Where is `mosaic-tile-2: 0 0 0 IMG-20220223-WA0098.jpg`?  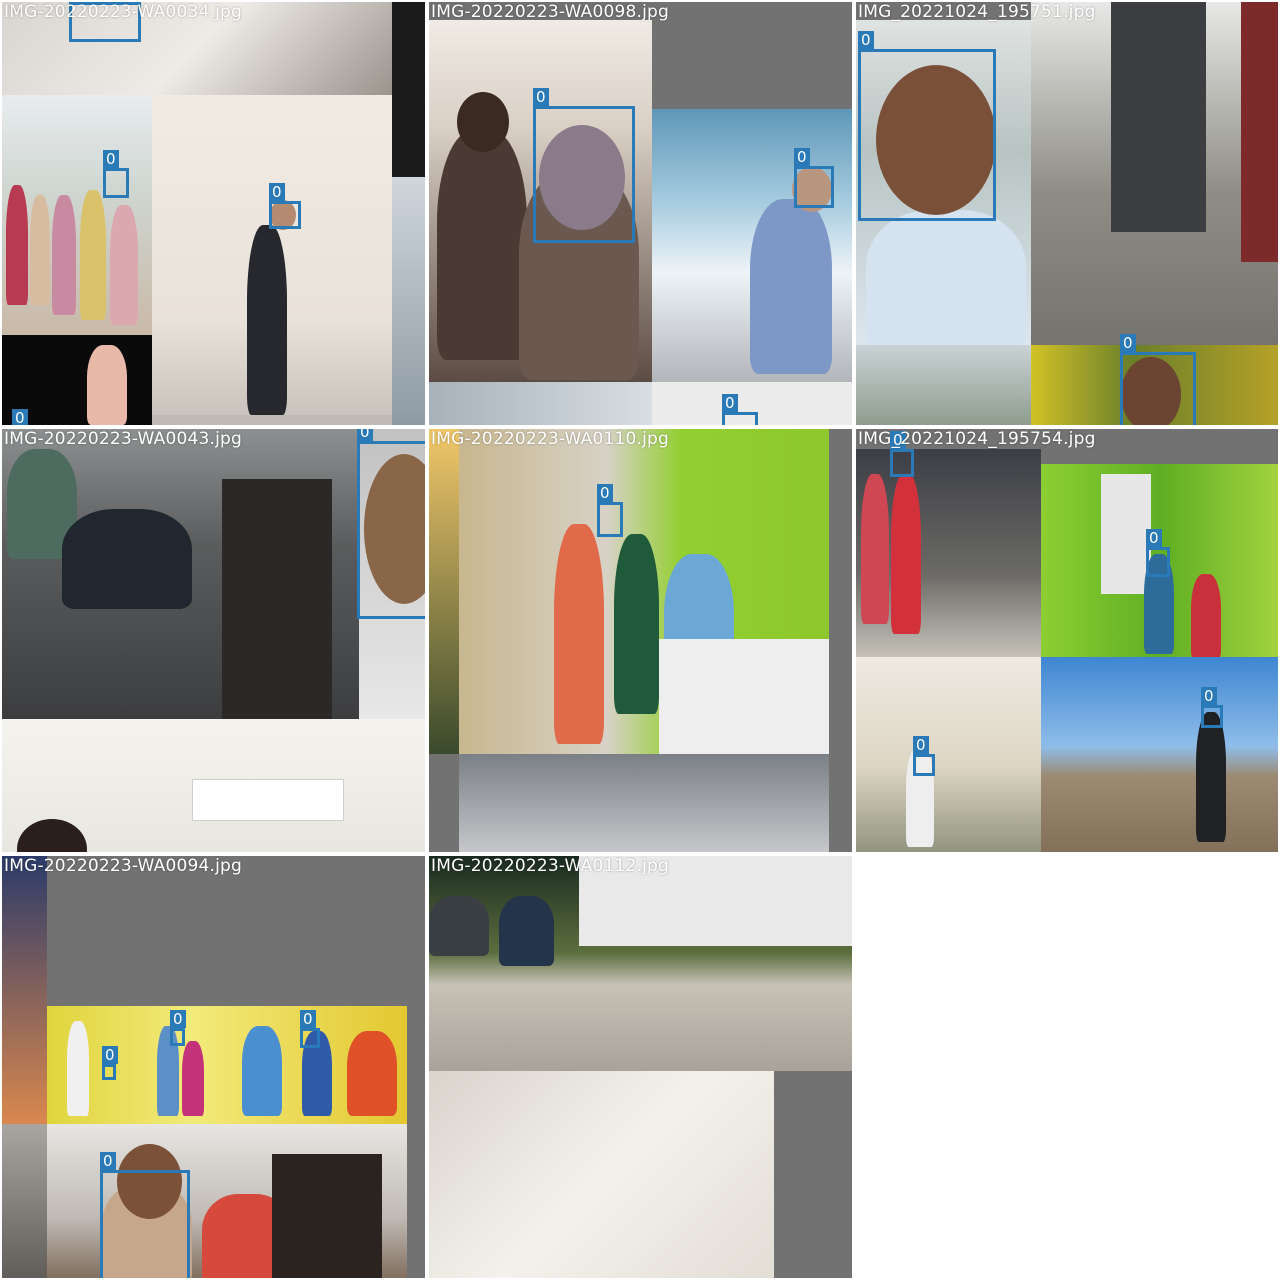
mosaic-tile-2: 0 0 0 IMG-20220223-WA0098.jpg is located at coordinates (640, 213).